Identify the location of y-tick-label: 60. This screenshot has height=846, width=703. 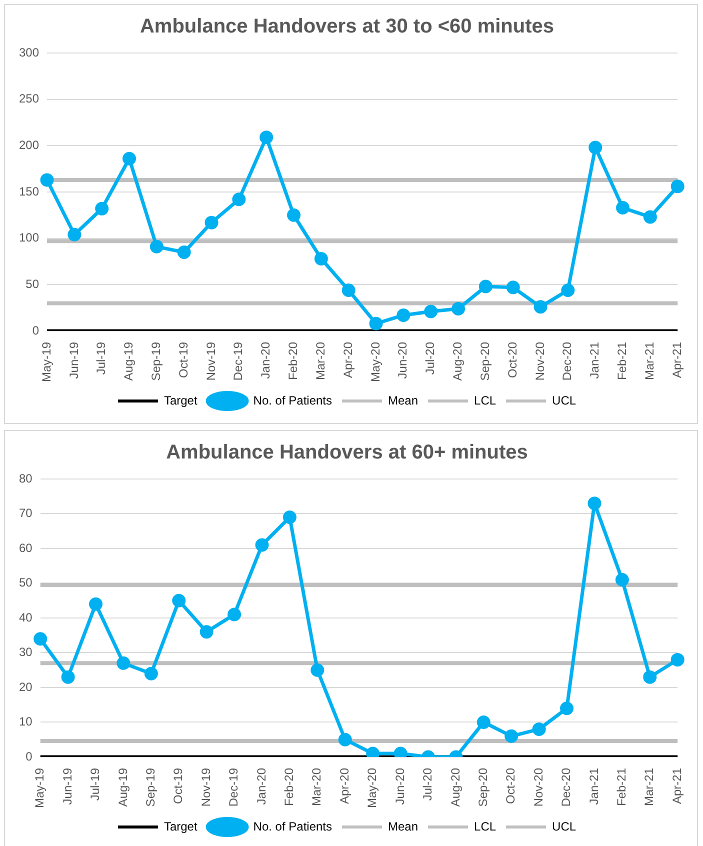
(25, 547).